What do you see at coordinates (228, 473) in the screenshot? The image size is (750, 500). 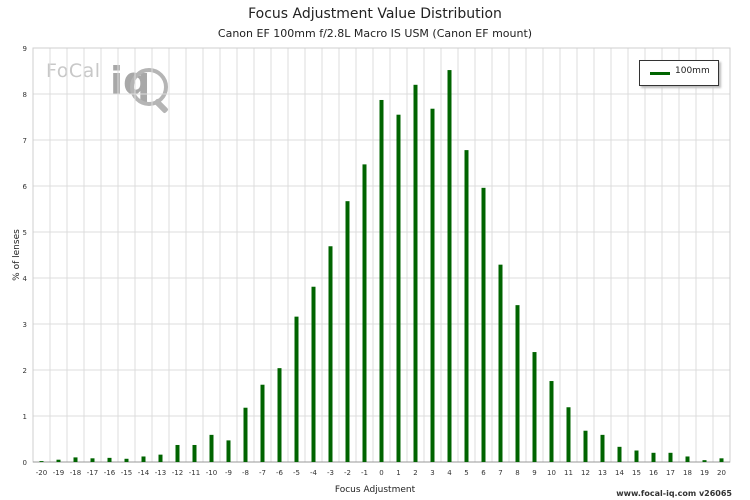 I see `x-tick-label: -9` at bounding box center [228, 473].